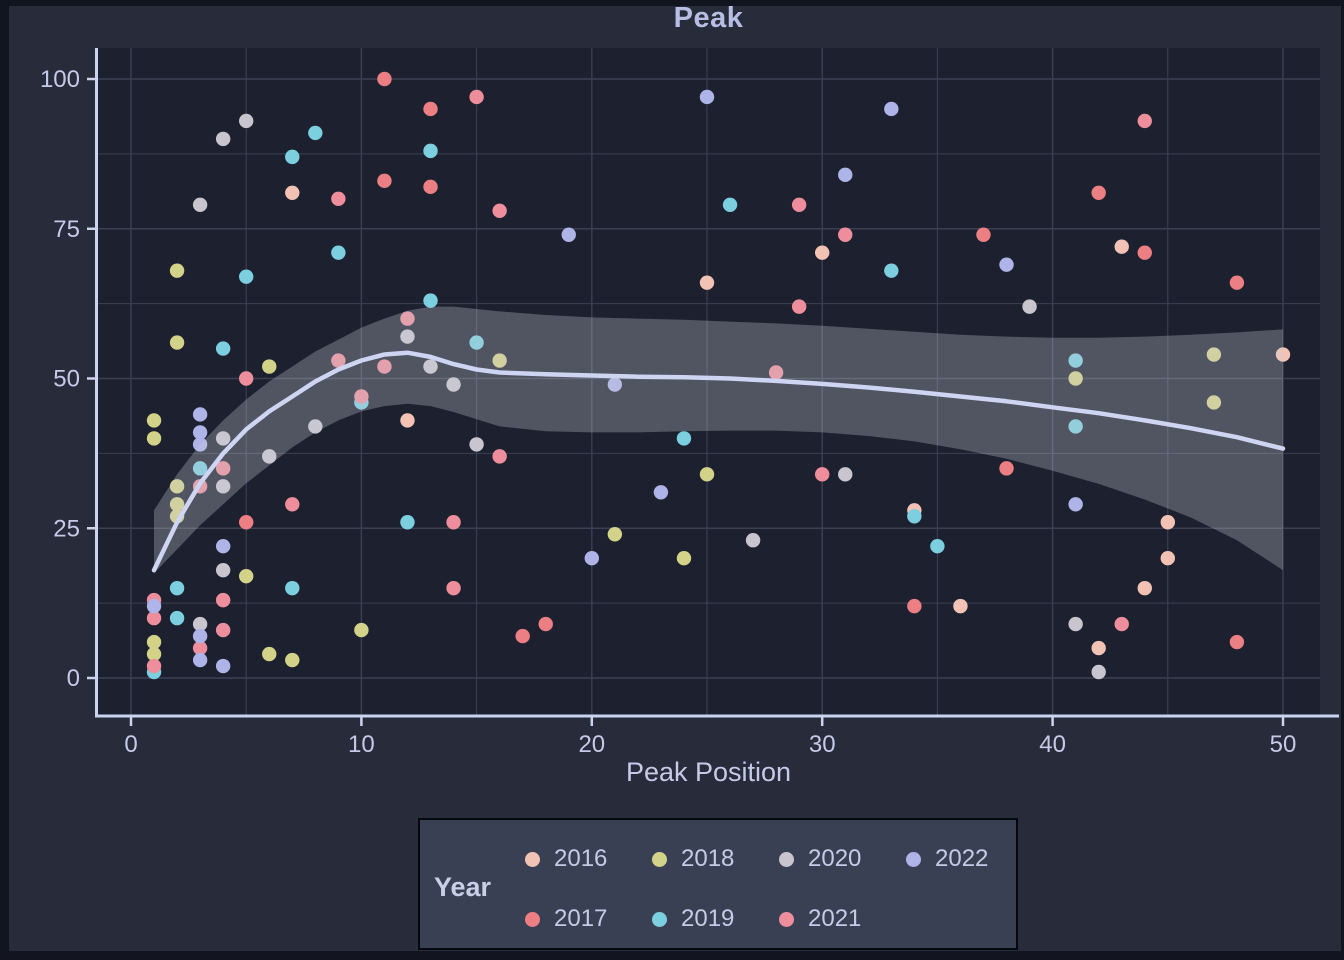 This screenshot has width=1344, height=960. What do you see at coordinates (822, 744) in the screenshot?
I see `x-tick-label: 30` at bounding box center [822, 744].